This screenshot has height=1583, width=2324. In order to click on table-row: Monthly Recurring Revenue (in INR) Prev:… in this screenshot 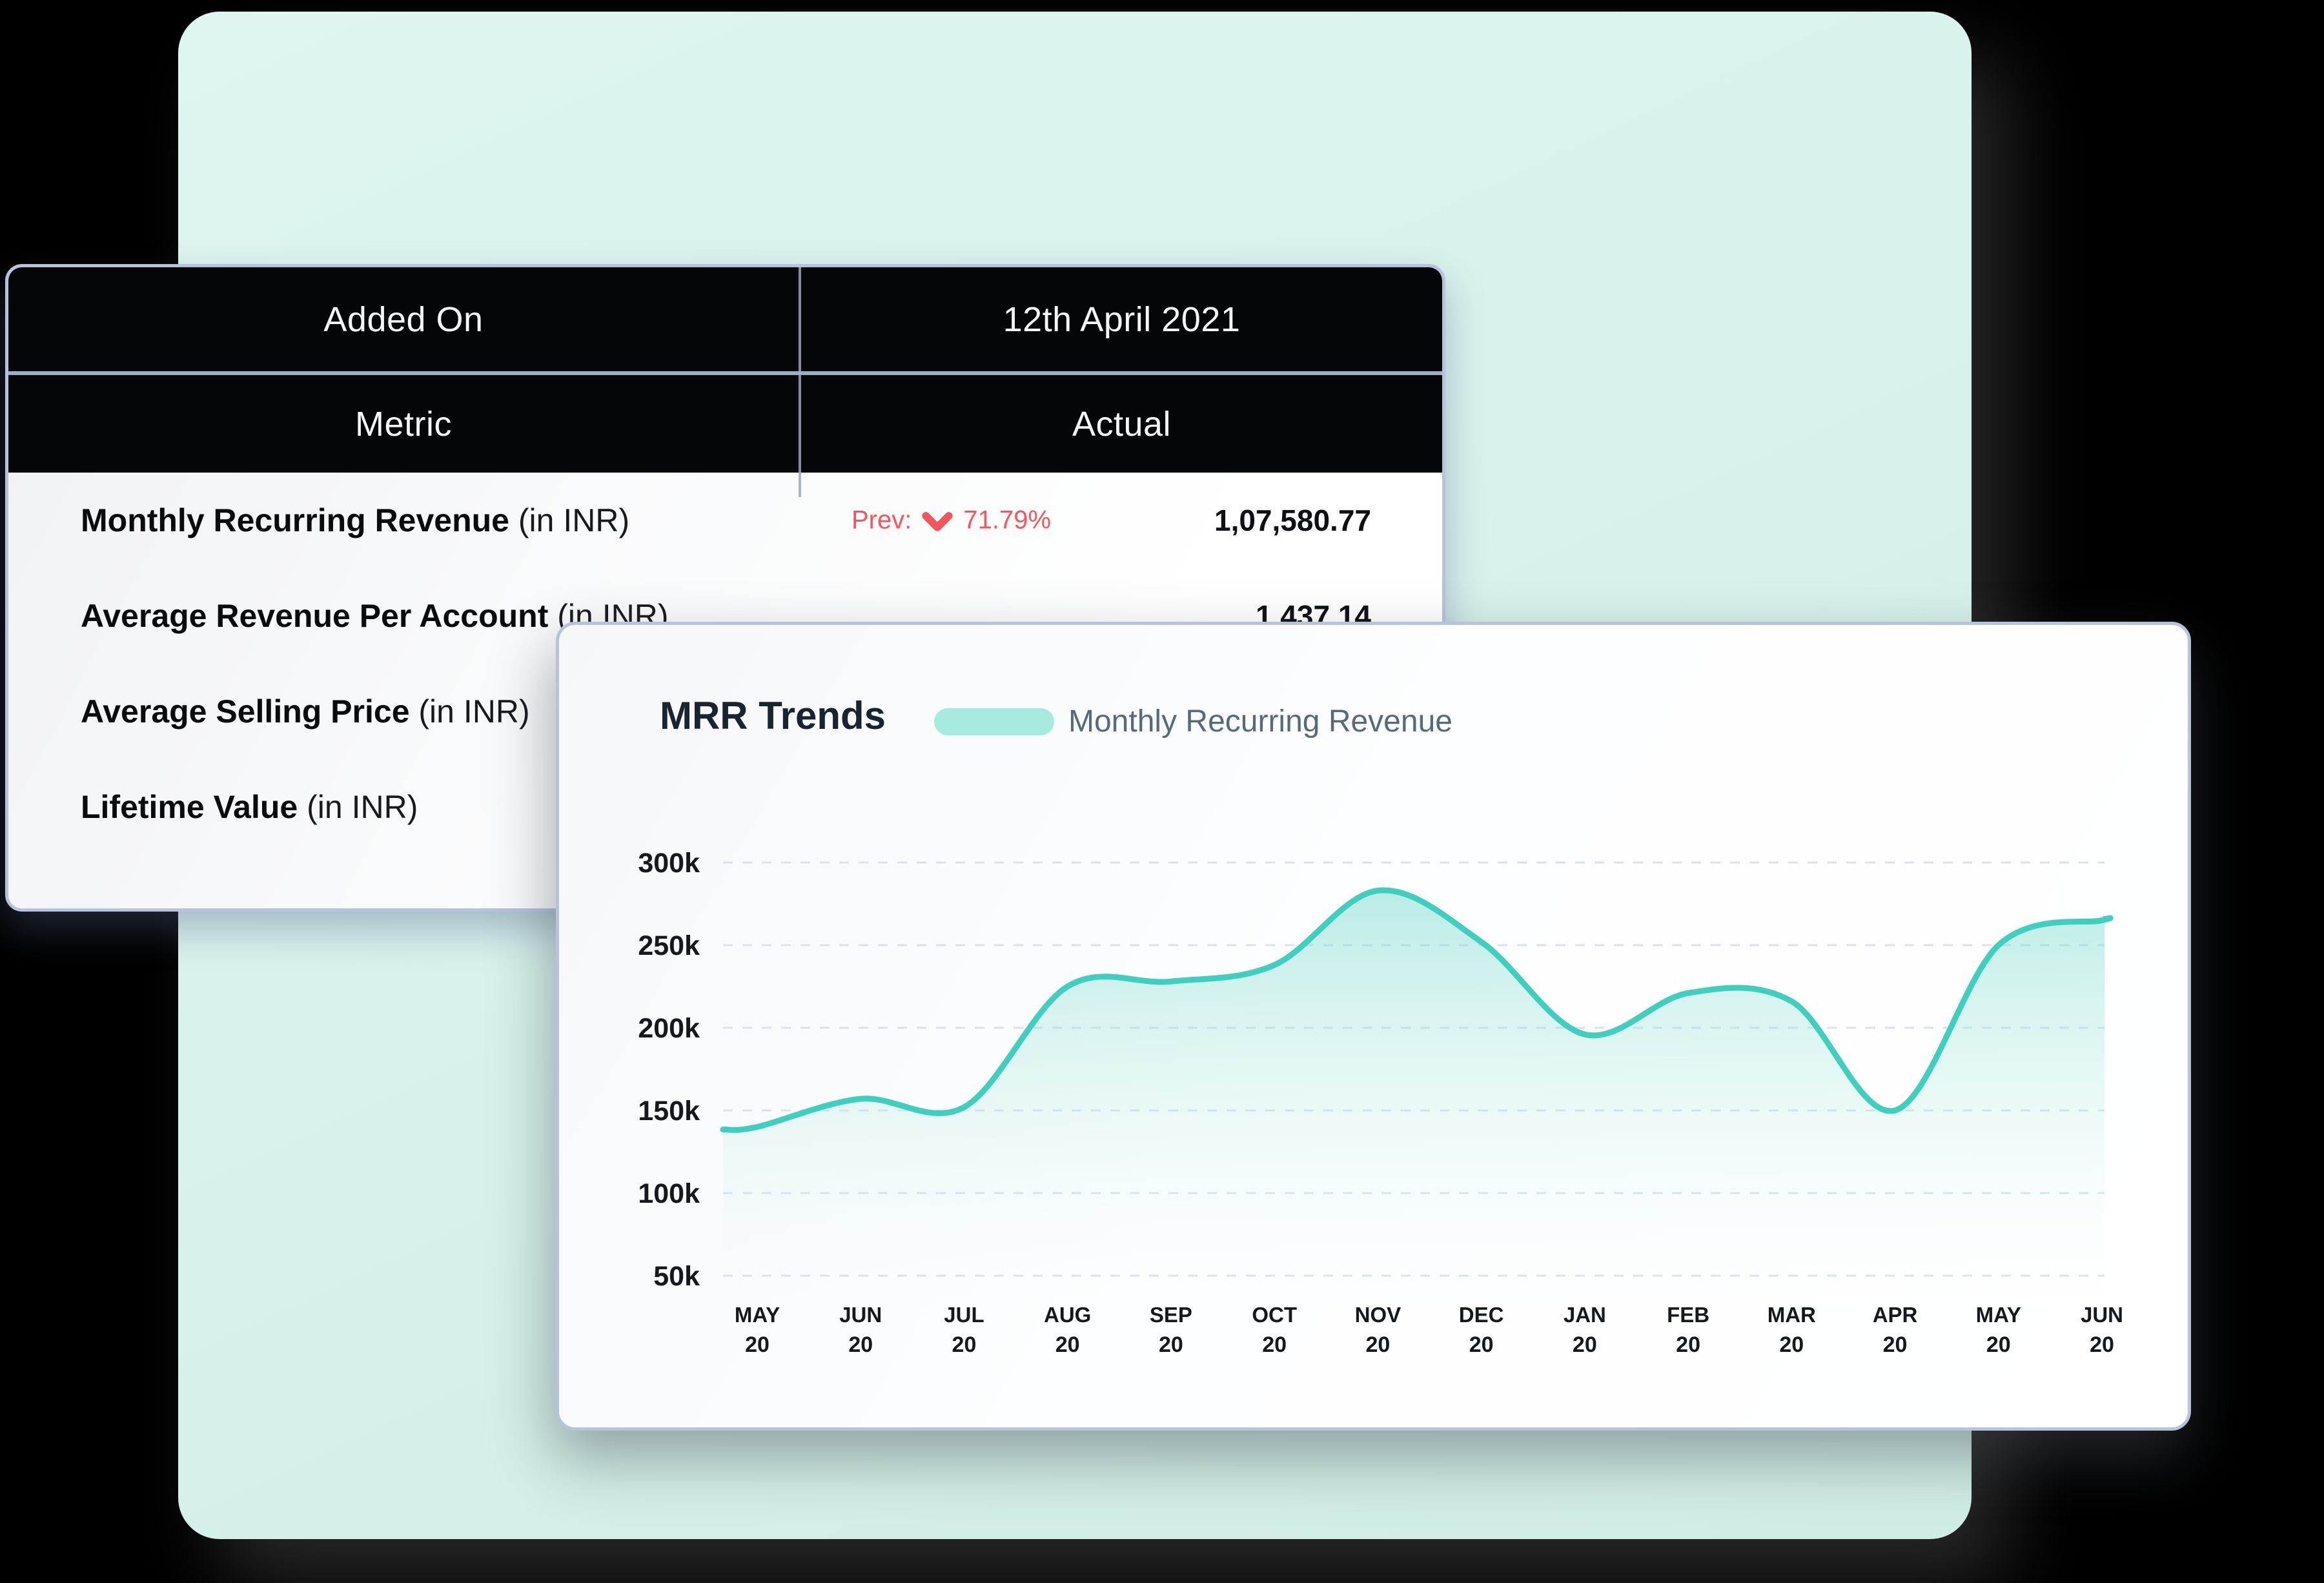, I will do `click(725, 520)`.